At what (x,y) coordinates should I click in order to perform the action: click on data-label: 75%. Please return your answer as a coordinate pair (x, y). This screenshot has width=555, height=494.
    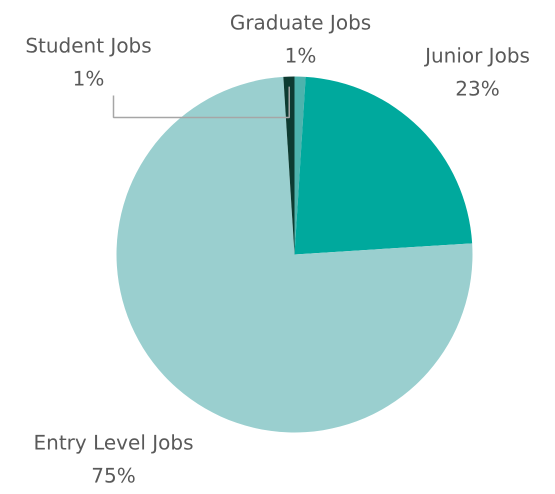
    Looking at the image, I should click on (113, 476).